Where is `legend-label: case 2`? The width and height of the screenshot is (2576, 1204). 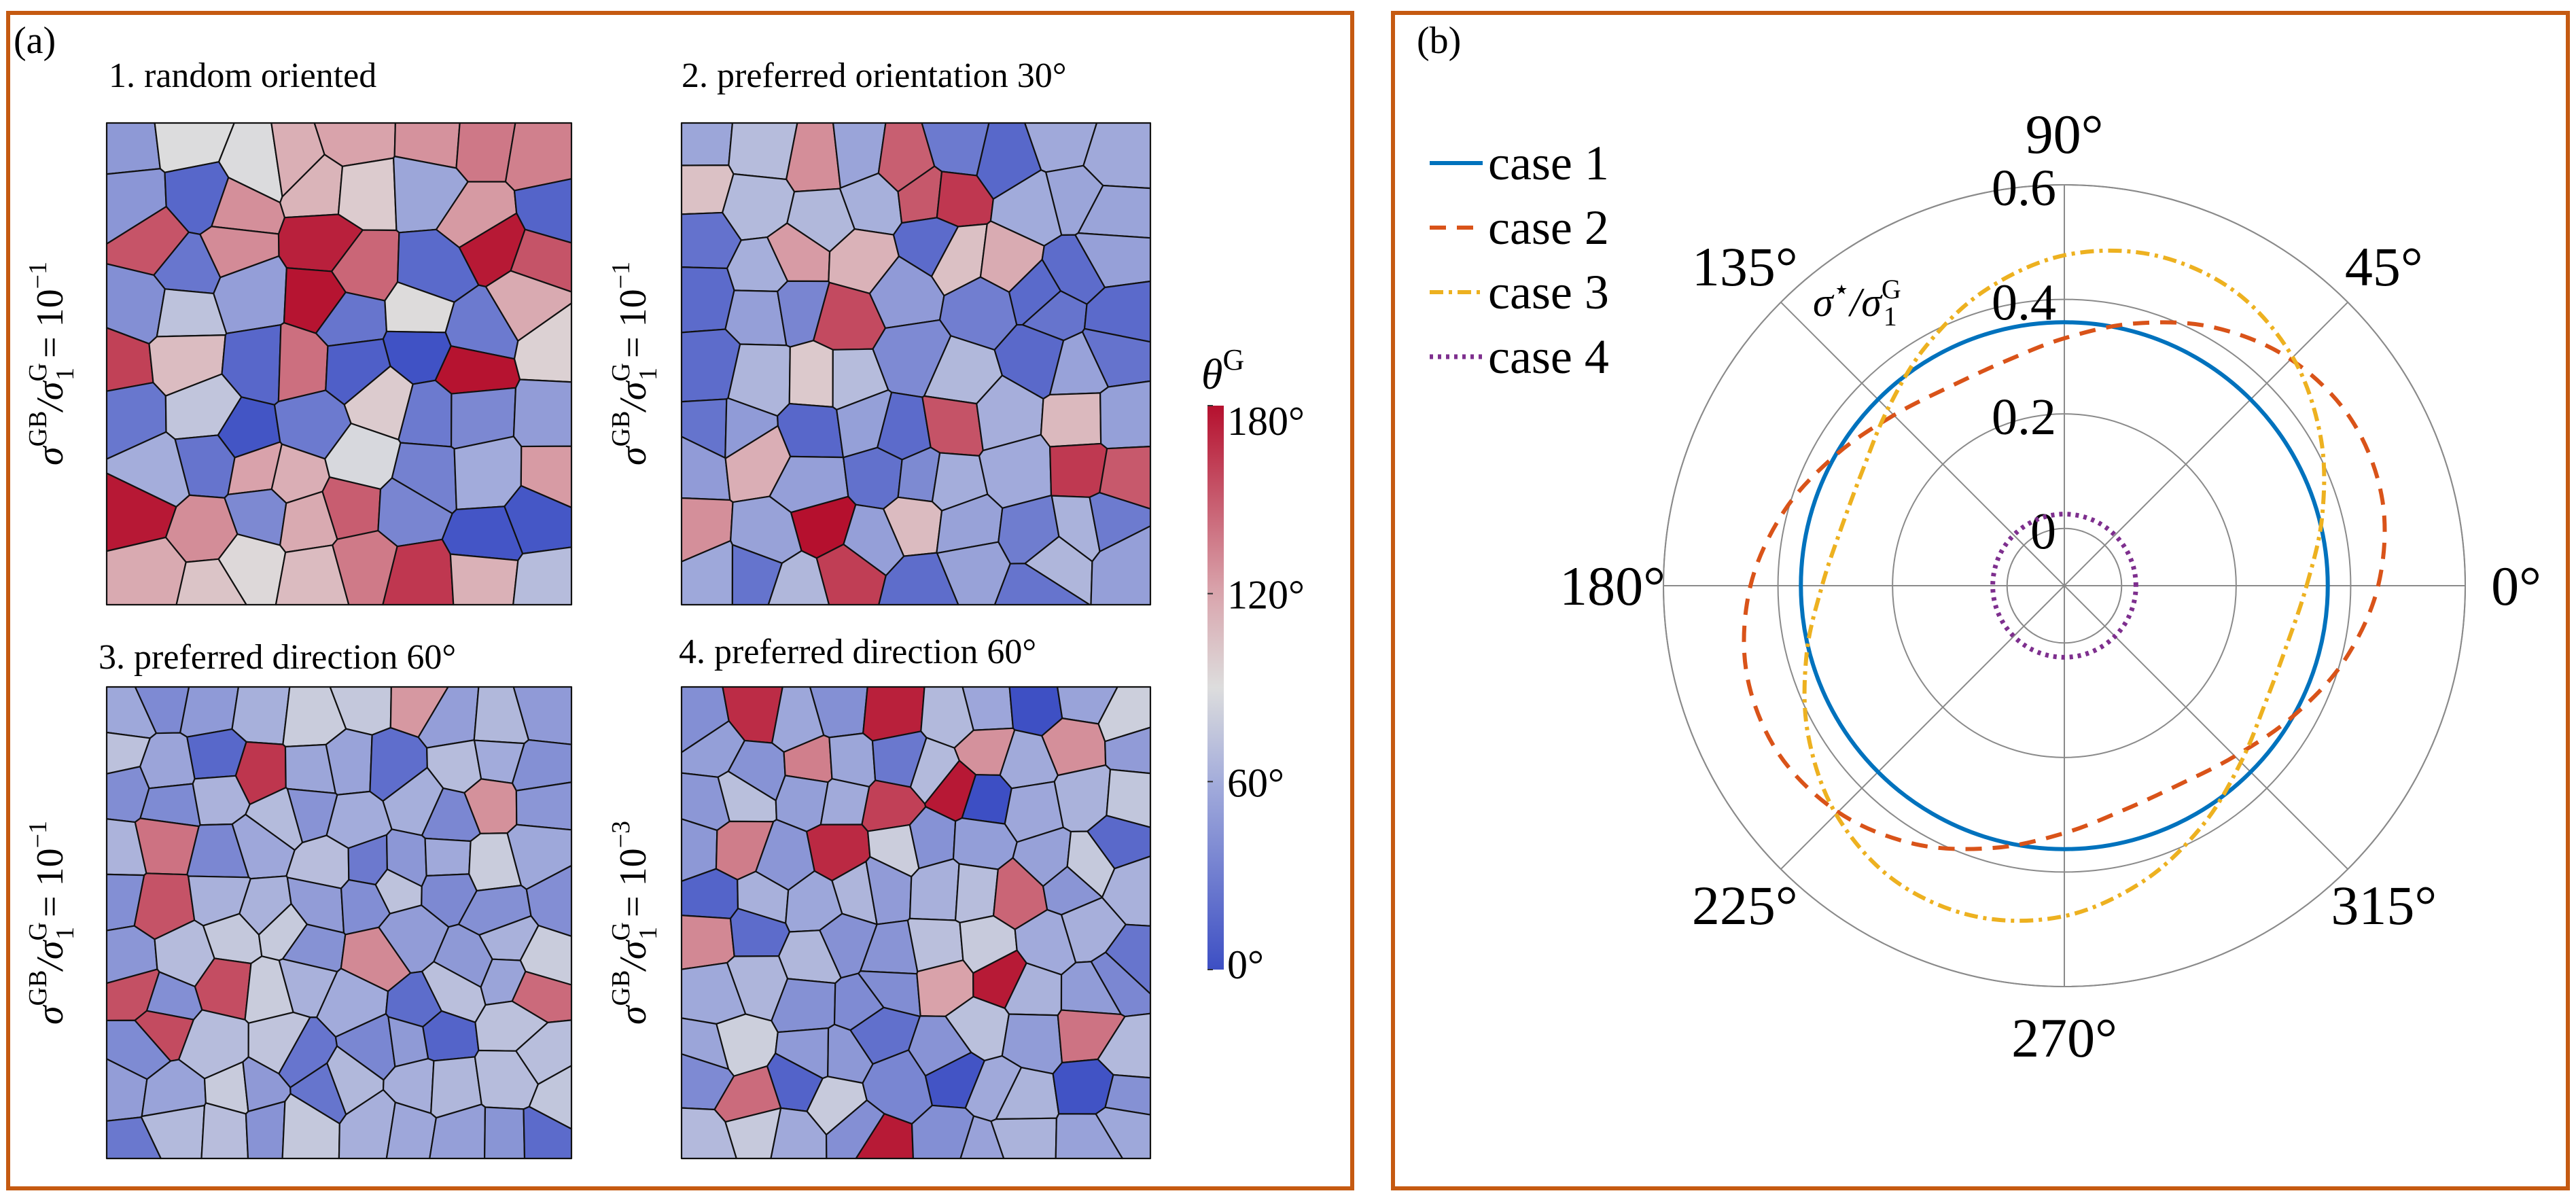
legend-label: case 2 is located at coordinates (1548, 227).